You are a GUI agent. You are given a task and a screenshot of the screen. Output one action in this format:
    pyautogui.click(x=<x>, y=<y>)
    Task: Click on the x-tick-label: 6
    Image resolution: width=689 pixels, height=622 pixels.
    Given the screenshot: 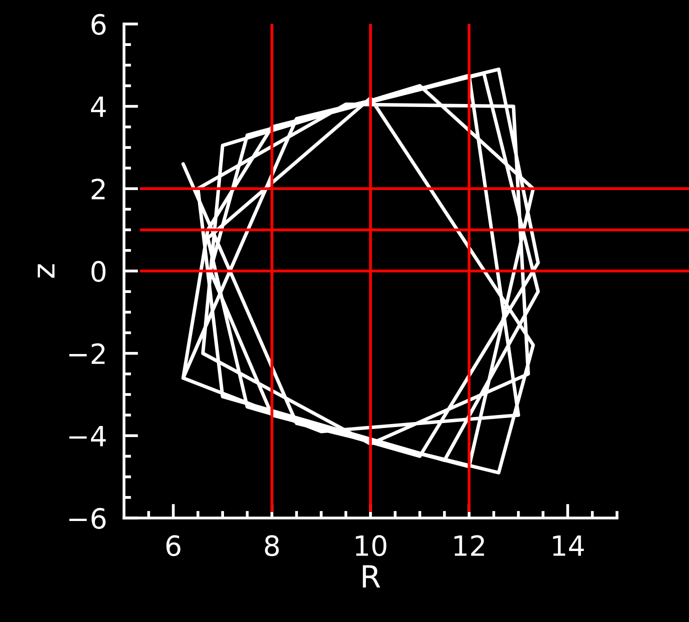 What is the action you would take?
    pyautogui.click(x=173, y=545)
    